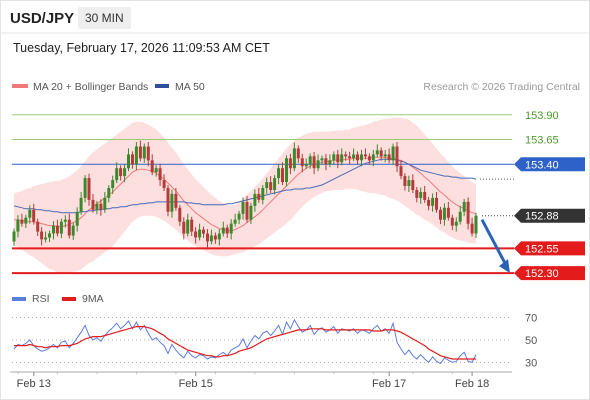 The width and height of the screenshot is (590, 400). Describe the element at coordinates (542, 141) in the screenshot. I see `resistance-label: 153.65` at that location.